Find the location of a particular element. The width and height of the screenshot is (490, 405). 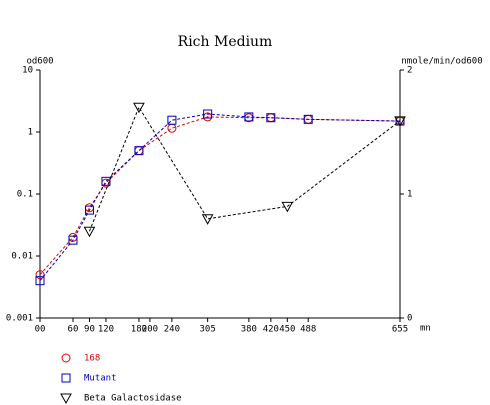

y-axis-label: od600 is located at coordinates (39, 62).